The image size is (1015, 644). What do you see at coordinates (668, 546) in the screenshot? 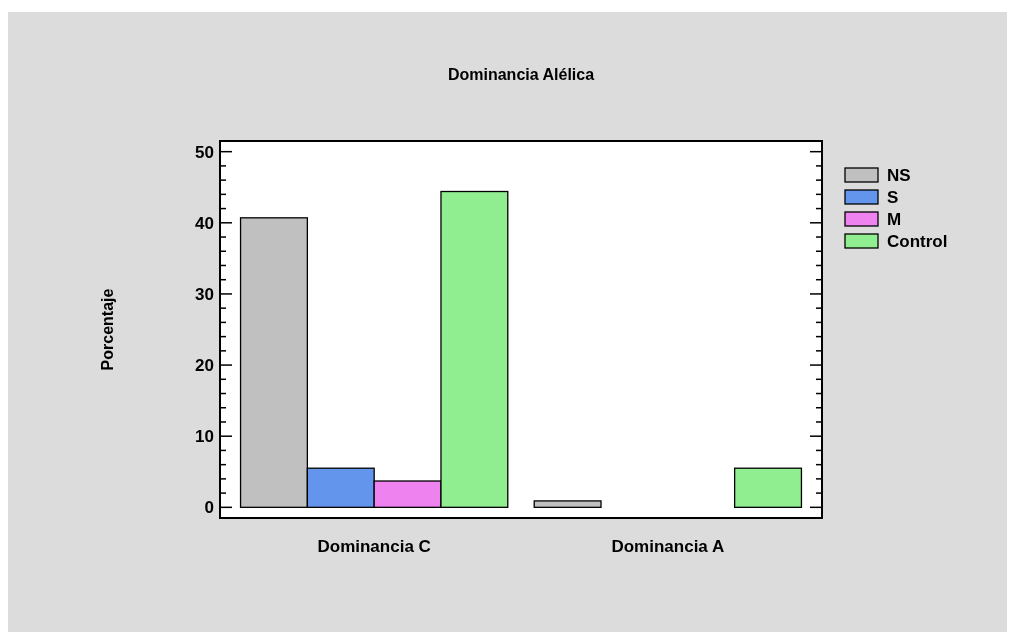
I see `x-tick-label: Dominancia A` at bounding box center [668, 546].